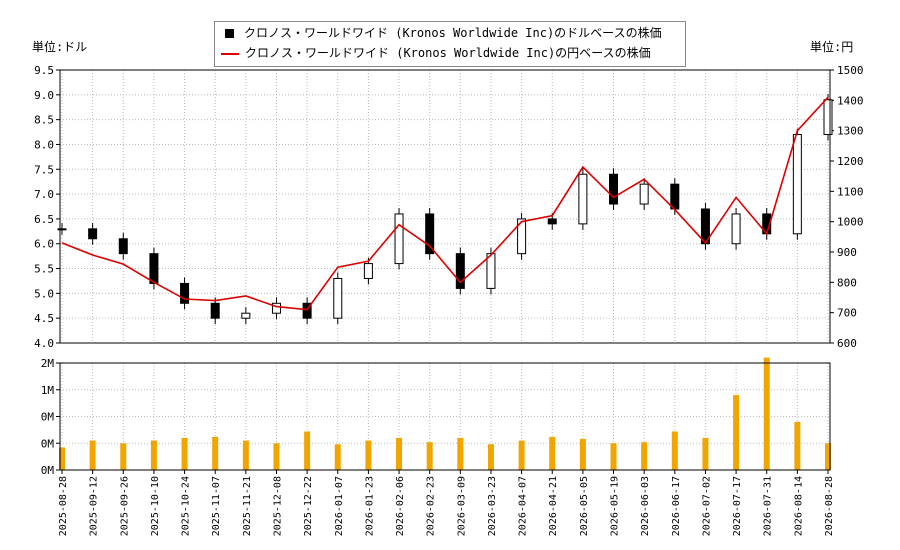 The width and height of the screenshot is (900, 550). Describe the element at coordinates (850, 70) in the screenshot. I see `right-axis-tick-label: 1500` at that location.